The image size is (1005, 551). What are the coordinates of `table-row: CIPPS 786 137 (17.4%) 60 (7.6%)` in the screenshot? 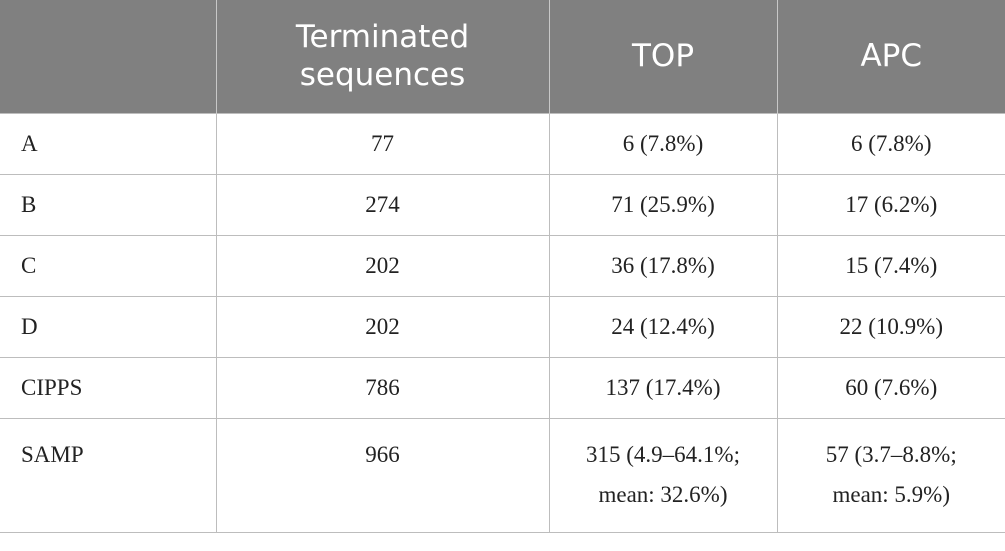 It's located at (502, 387).